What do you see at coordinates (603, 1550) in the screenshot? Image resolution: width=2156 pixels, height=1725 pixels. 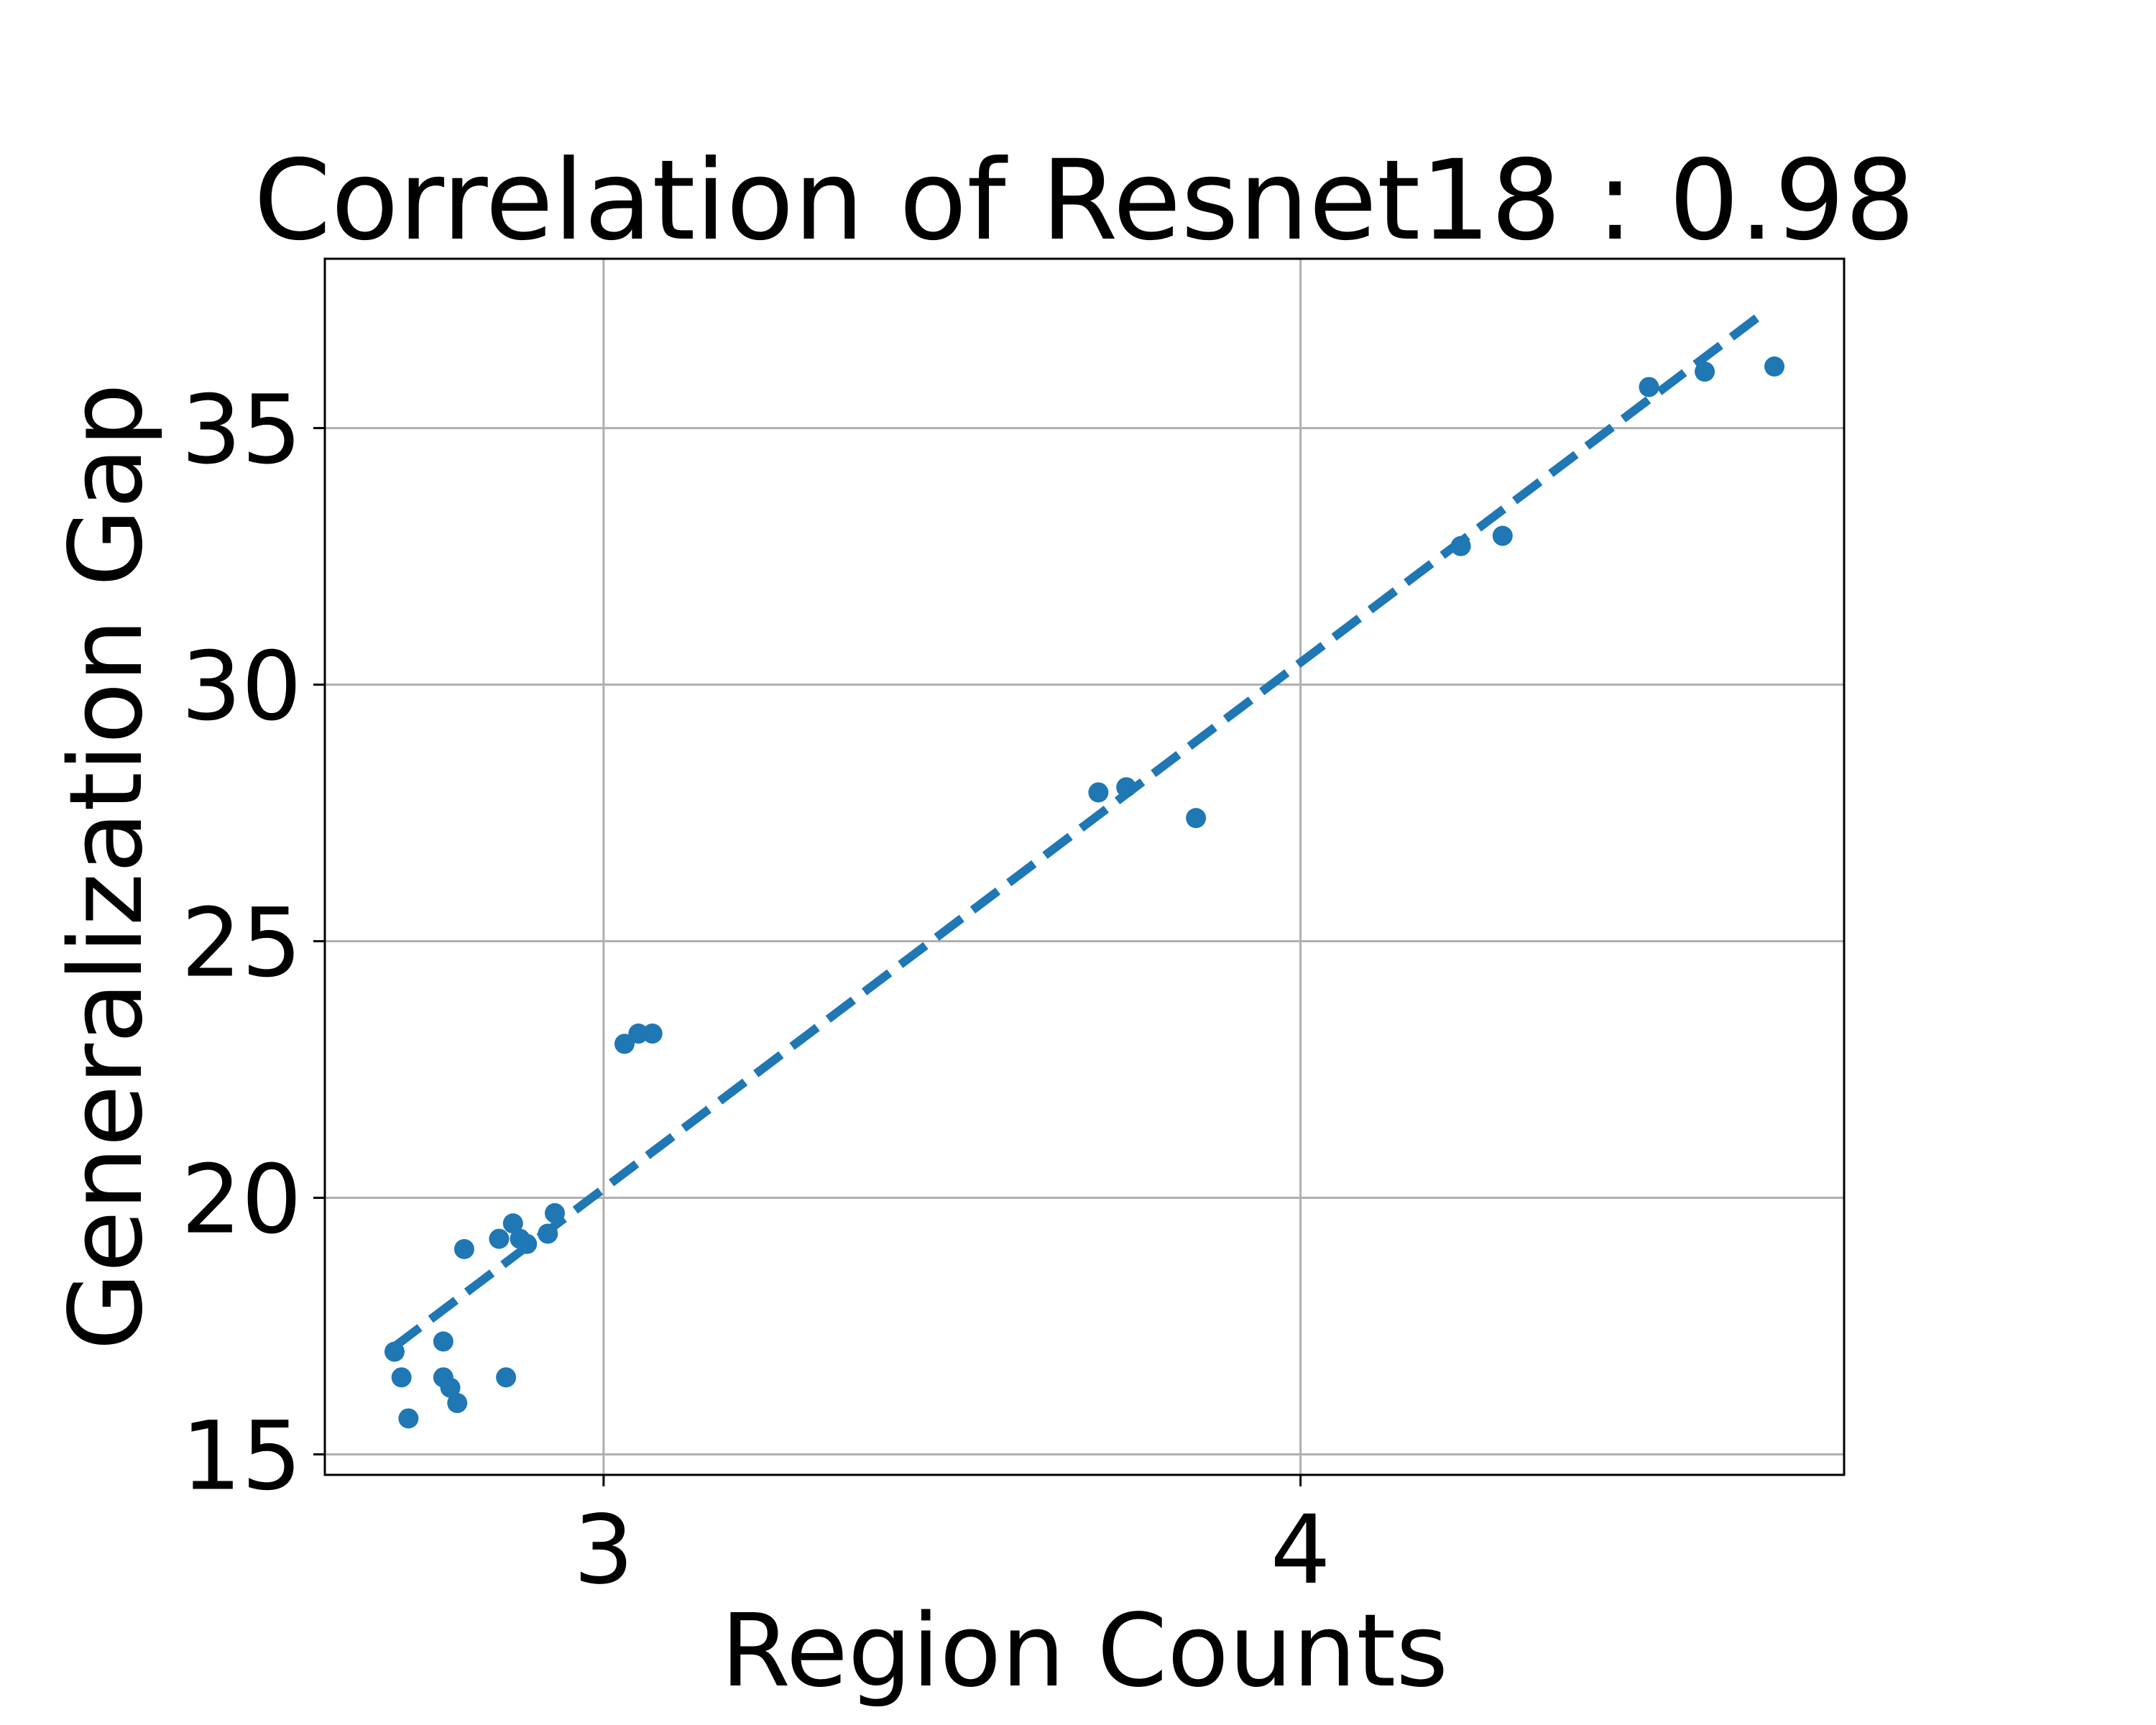 I see `x-tick-label: 3` at bounding box center [603, 1550].